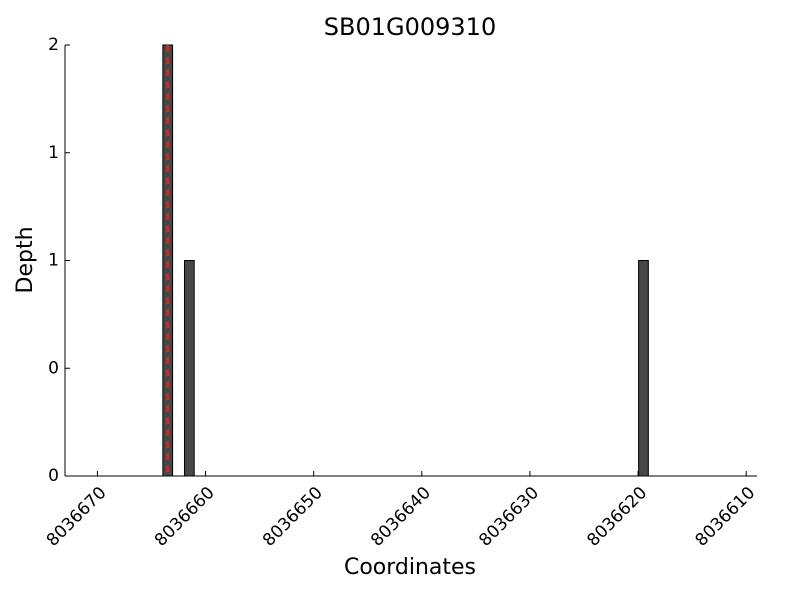 This screenshot has width=800, height=600. Describe the element at coordinates (509, 517) in the screenshot. I see `x-tick-label: 8036630` at that location.